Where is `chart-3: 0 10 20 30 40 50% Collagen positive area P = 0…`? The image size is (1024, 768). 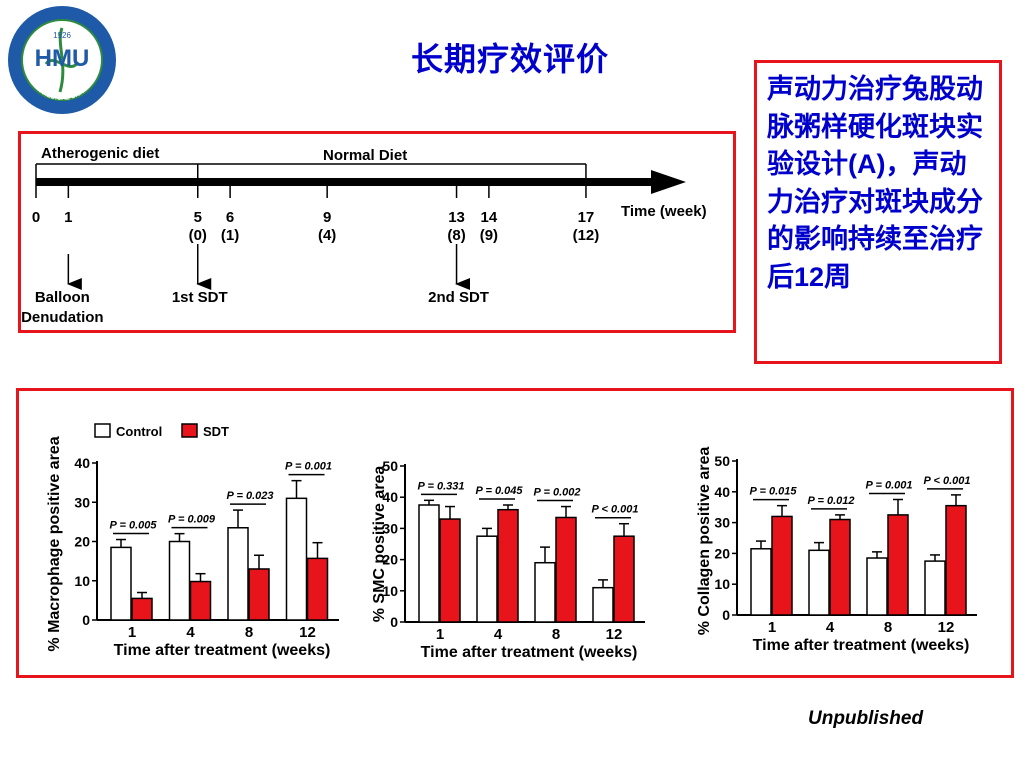 chart-3: 0 10 20 30 40 50% Collagen positive area P = 0… is located at coordinates (836, 550).